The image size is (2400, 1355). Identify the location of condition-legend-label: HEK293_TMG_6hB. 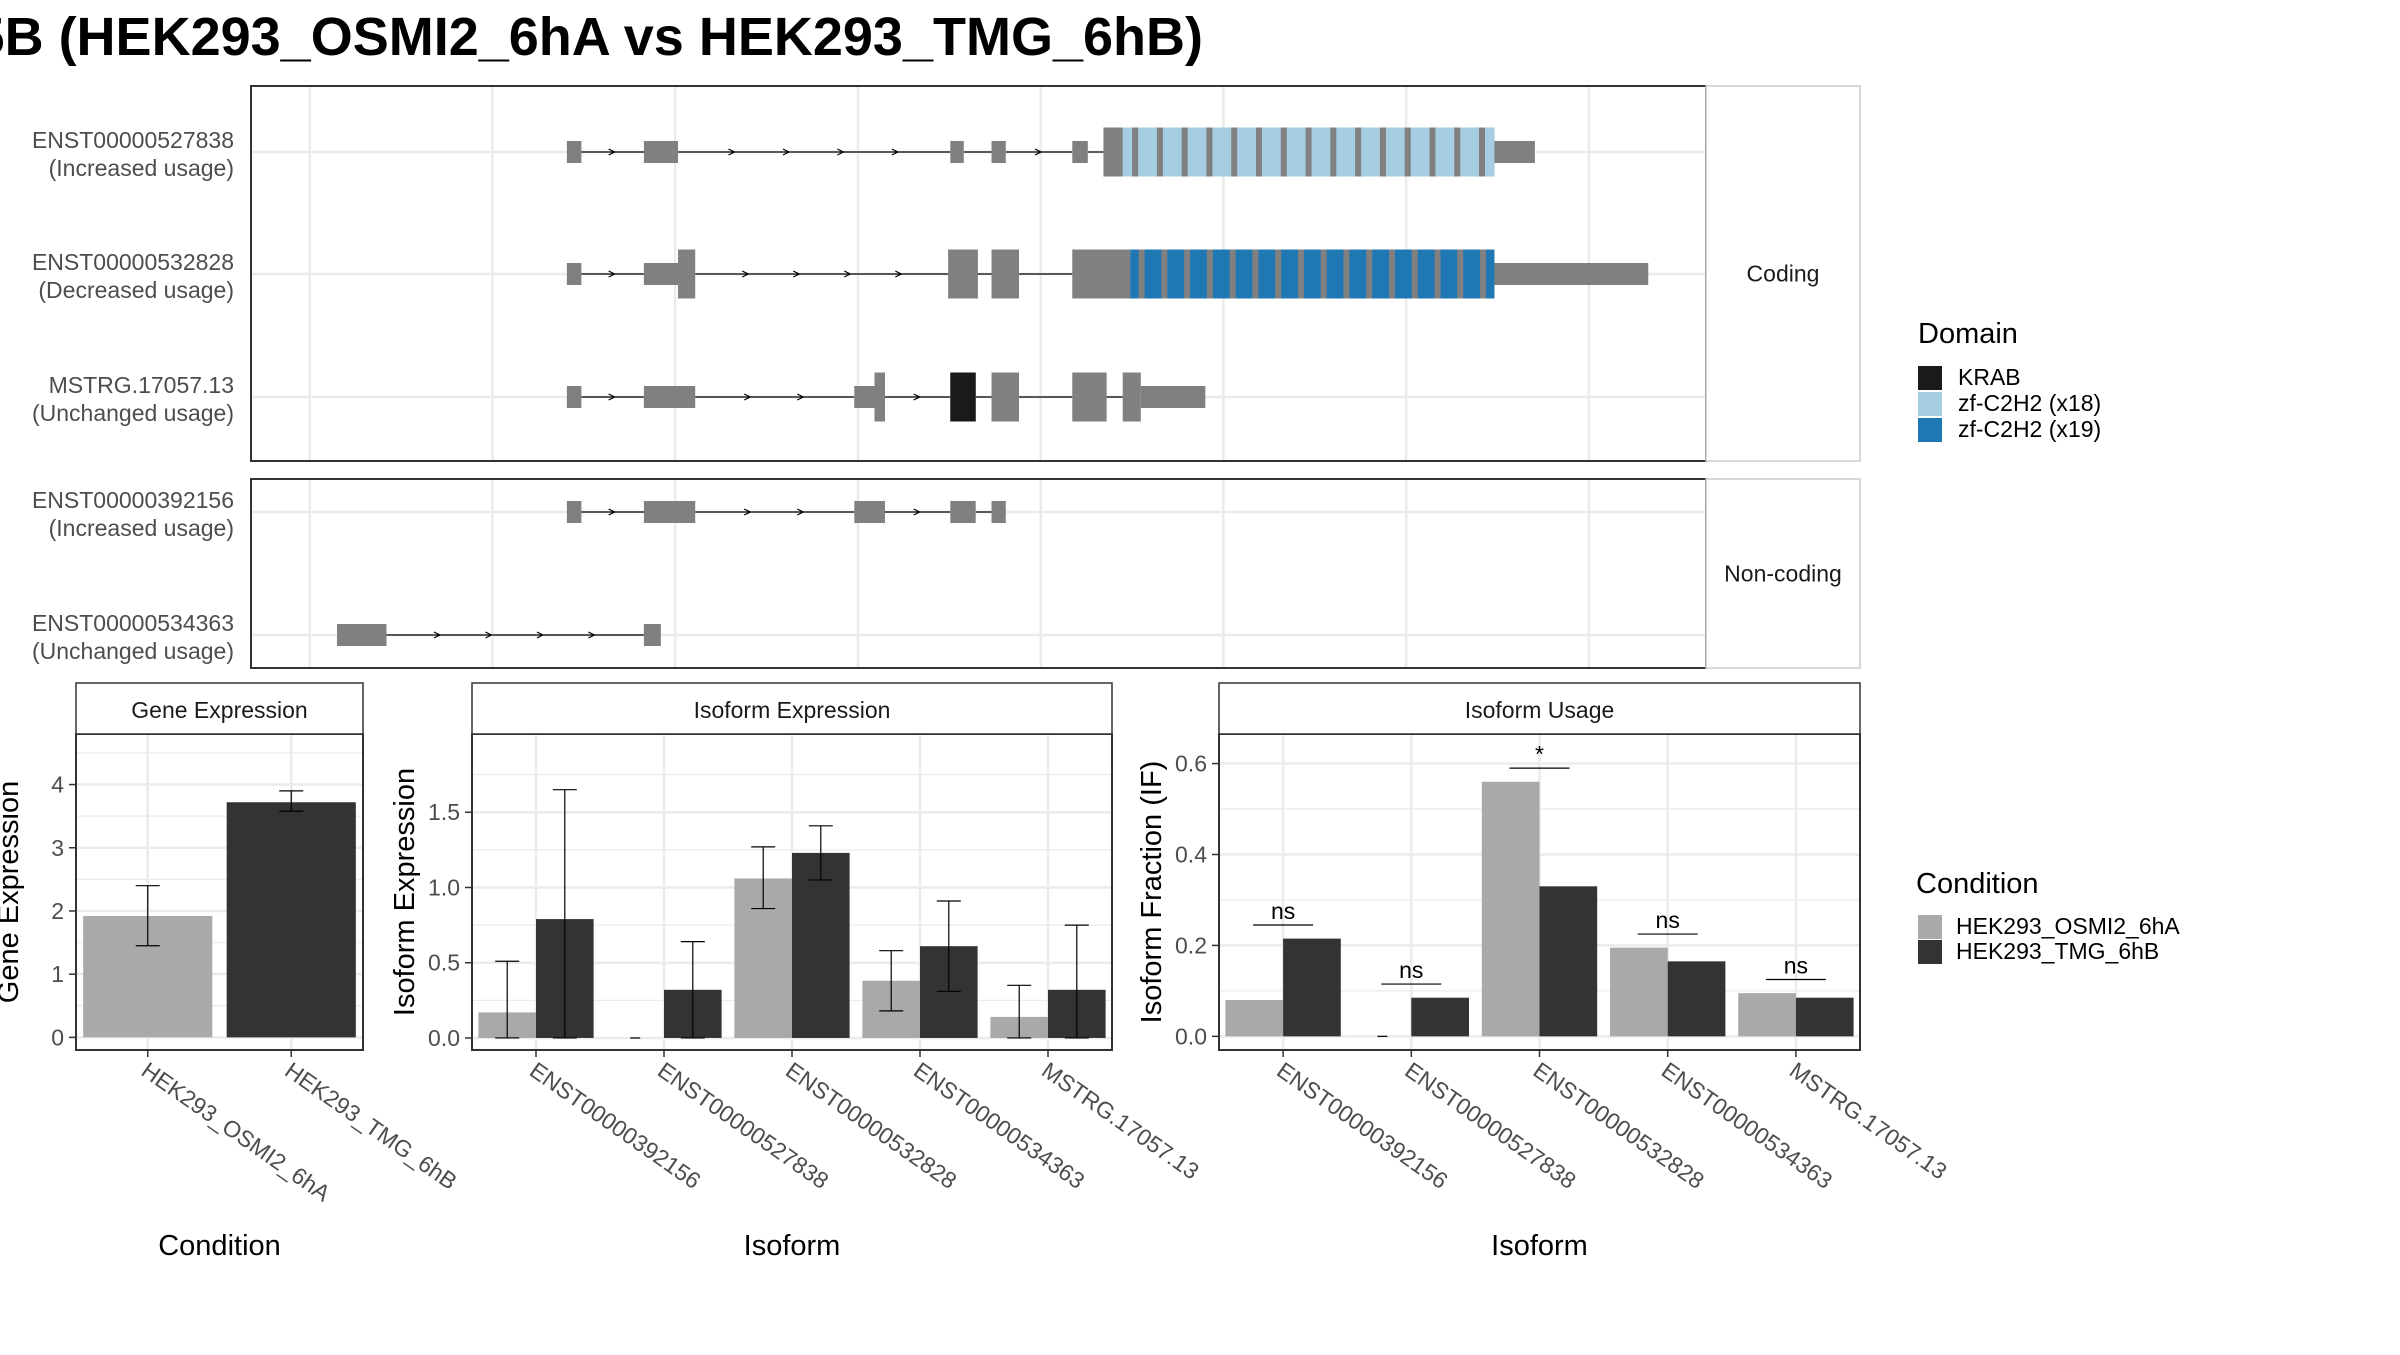
(2057, 951).